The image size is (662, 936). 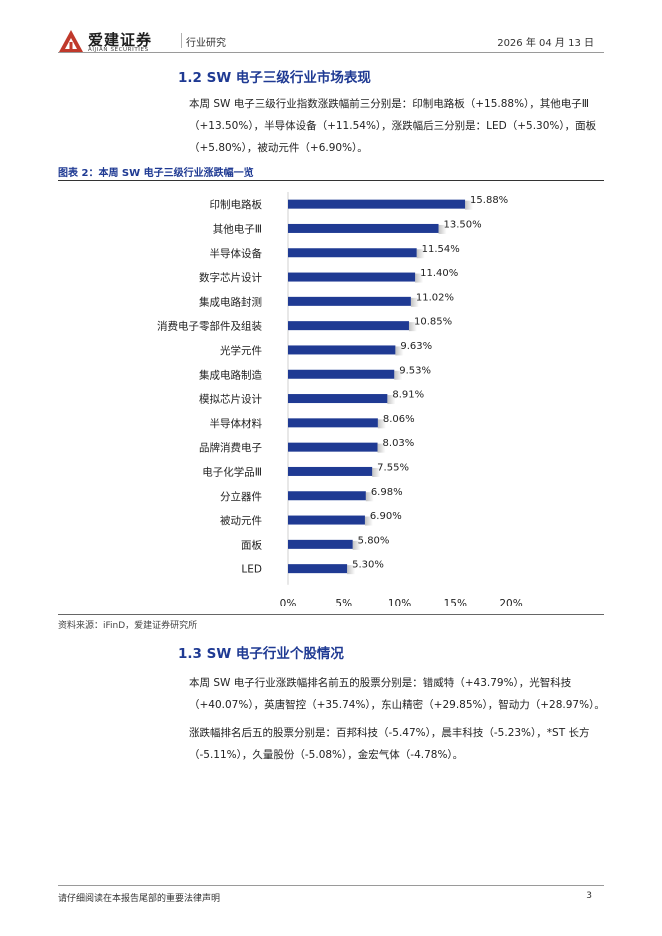 What do you see at coordinates (386, 516) in the screenshot?
I see `value-label: 6.90%` at bounding box center [386, 516].